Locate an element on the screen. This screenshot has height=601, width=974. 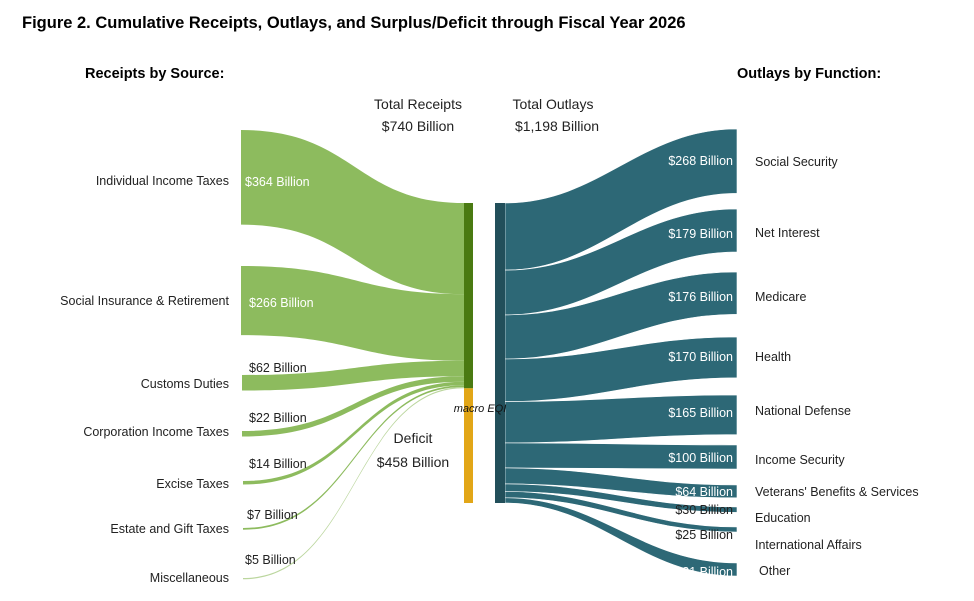
outlay-flow-other is located at coordinates (621, 537).